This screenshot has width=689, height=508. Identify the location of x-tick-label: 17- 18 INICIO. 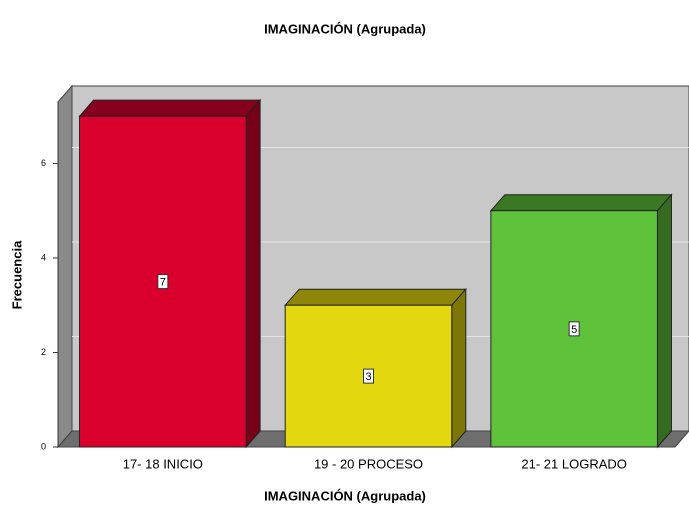
(163, 463).